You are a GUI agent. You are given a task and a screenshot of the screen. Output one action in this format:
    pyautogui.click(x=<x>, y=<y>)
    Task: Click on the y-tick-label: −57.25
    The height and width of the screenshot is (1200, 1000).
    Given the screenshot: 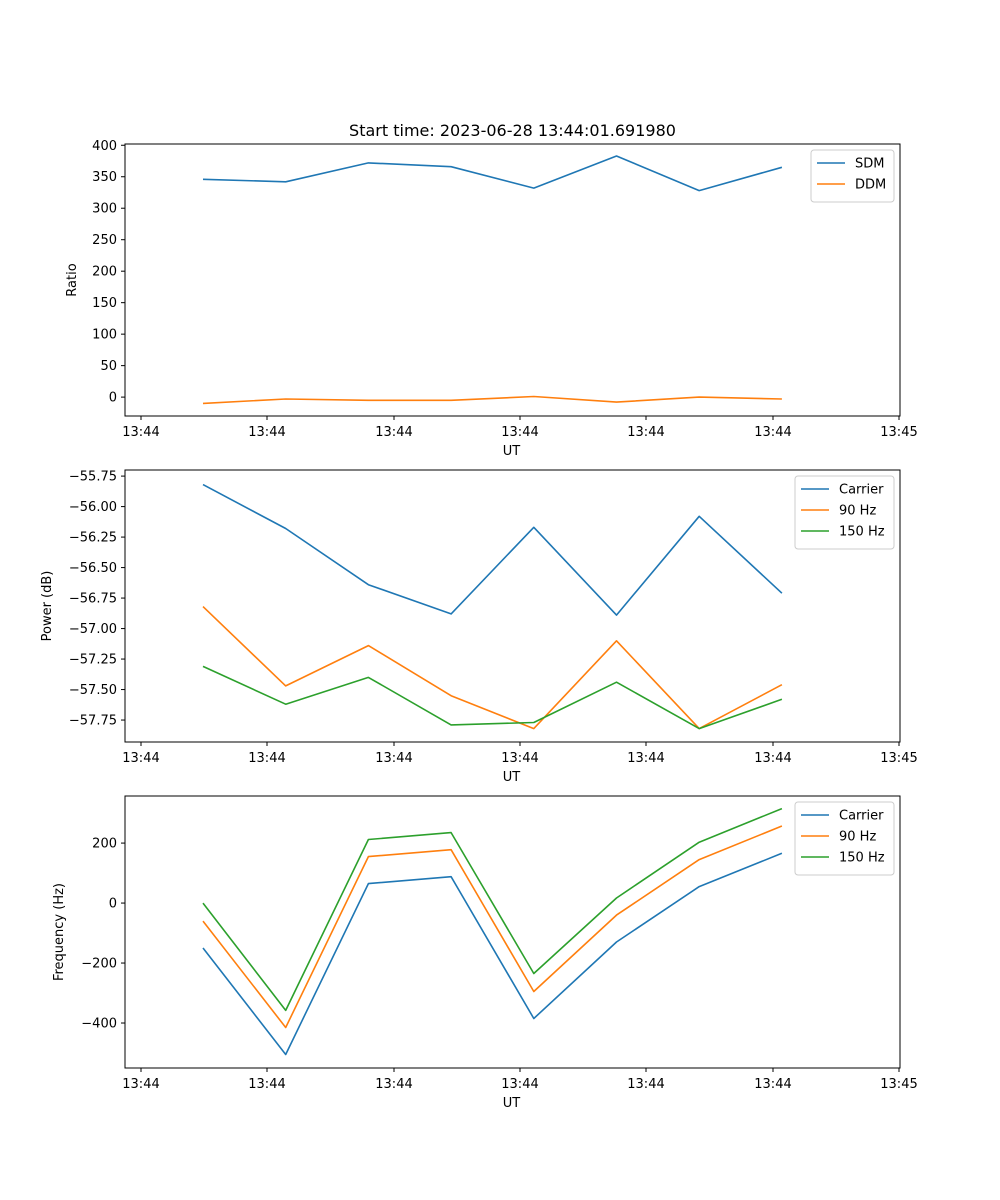 What is the action you would take?
    pyautogui.click(x=93, y=660)
    